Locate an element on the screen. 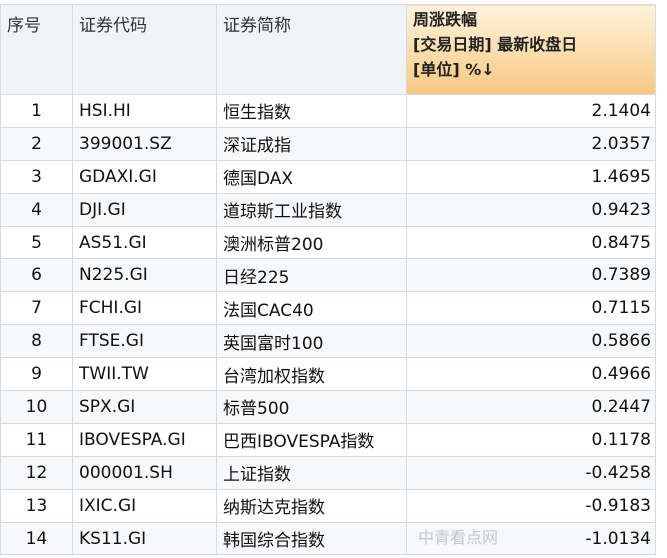 This screenshot has width=667, height=558. table-row: 11 IBOVESPA.GI 巴西IBOVESPA指数 0.1178 is located at coordinates (328, 439).